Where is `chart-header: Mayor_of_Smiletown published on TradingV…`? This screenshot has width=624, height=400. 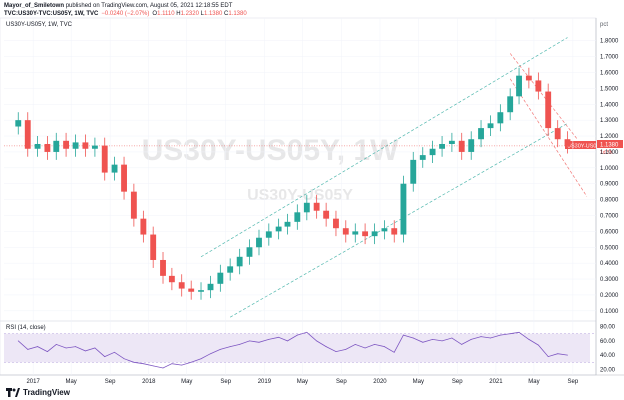 chart-header: Mayor_of_Smiletown published on TradingV… is located at coordinates (125, 10).